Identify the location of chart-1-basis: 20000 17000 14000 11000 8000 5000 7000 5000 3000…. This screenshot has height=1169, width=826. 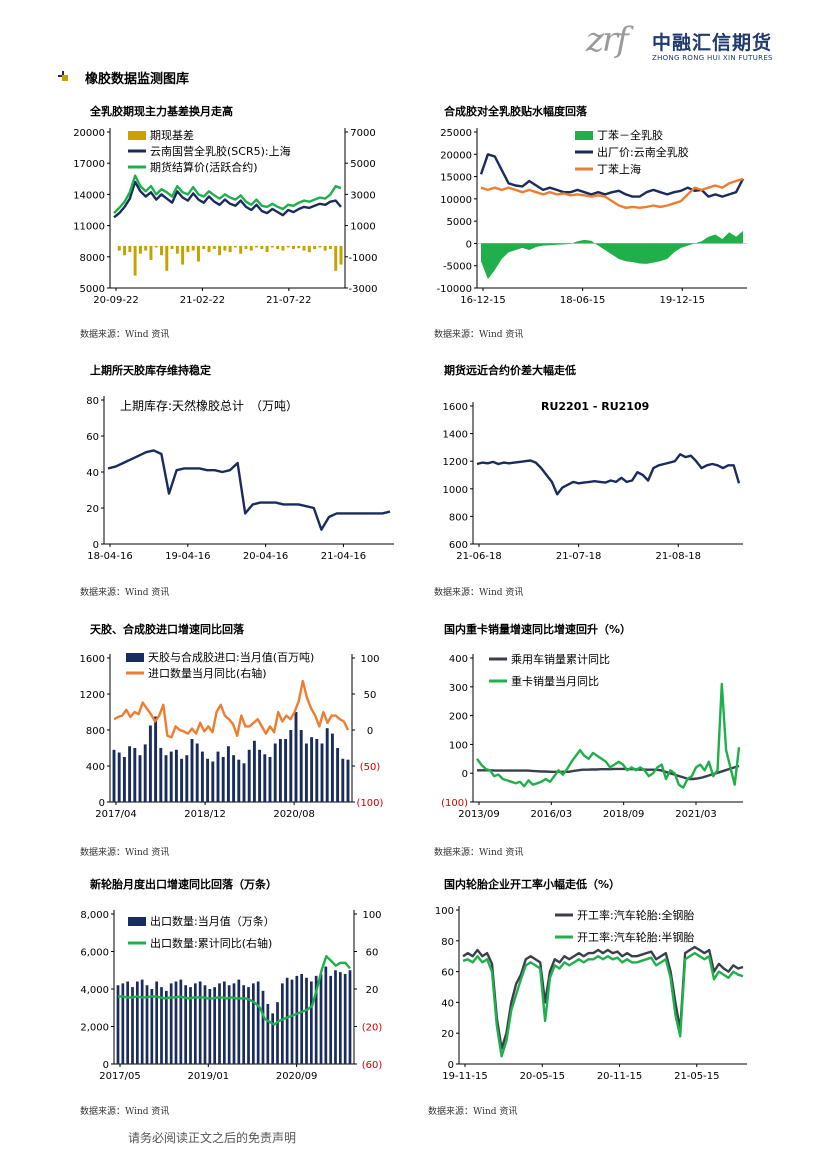
(225, 217).